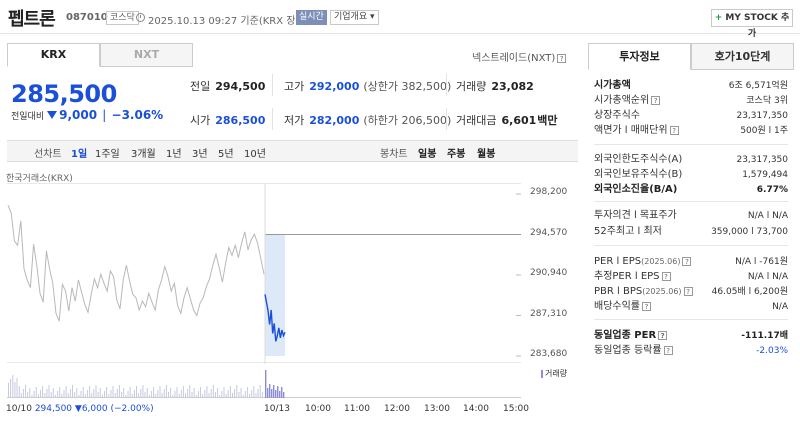  I want to click on prev-day-series-line, so click(136, 263).